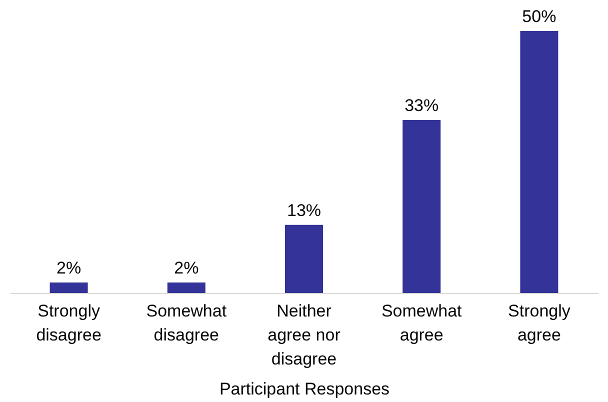  I want to click on data-label: 50%, so click(539, 16).